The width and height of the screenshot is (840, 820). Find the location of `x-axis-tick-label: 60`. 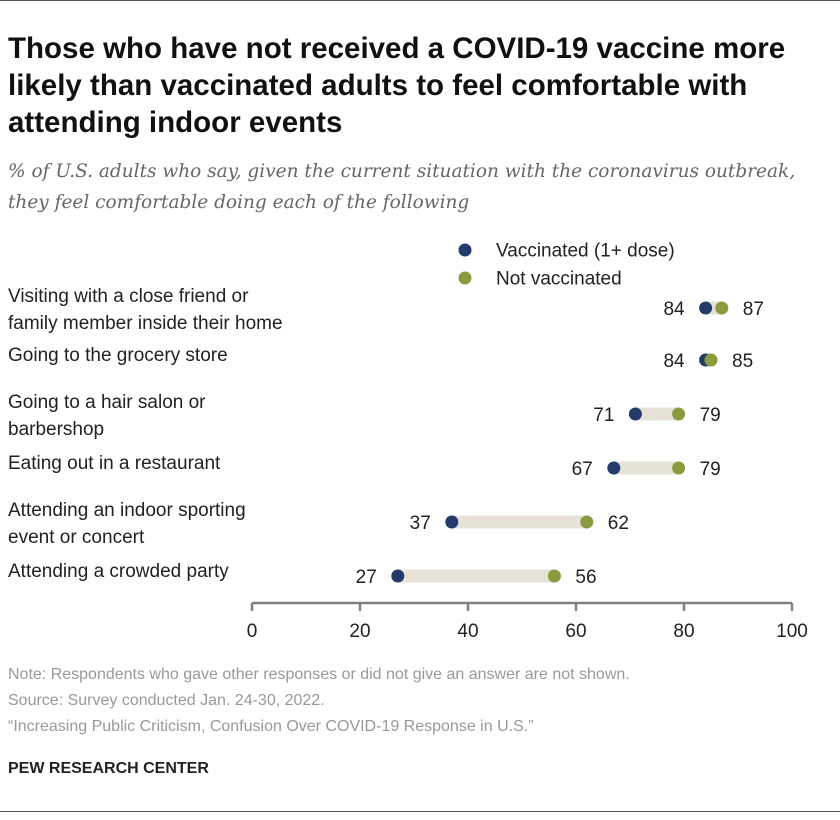

x-axis-tick-label: 60 is located at coordinates (575, 631).